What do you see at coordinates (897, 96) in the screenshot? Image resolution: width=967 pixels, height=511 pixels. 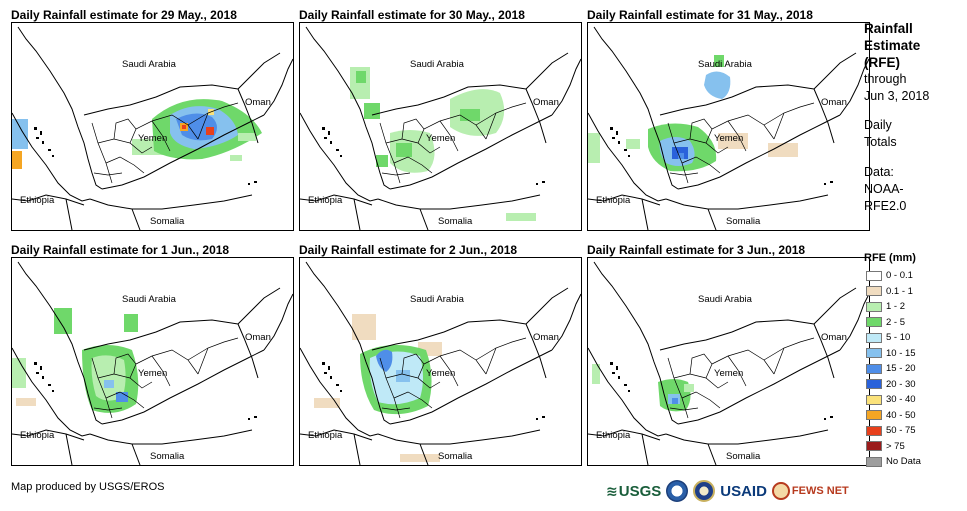 I see `sidebar-date: Jun 3, 2018` at bounding box center [897, 96].